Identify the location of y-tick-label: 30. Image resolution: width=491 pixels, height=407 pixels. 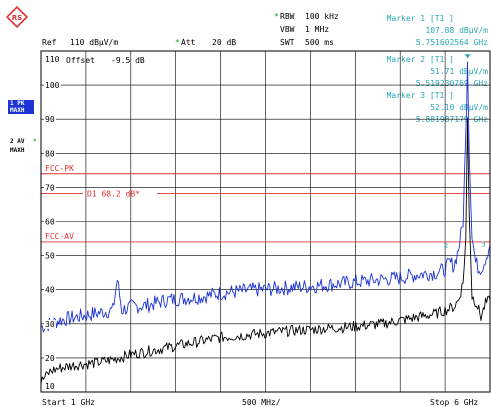
(50, 324).